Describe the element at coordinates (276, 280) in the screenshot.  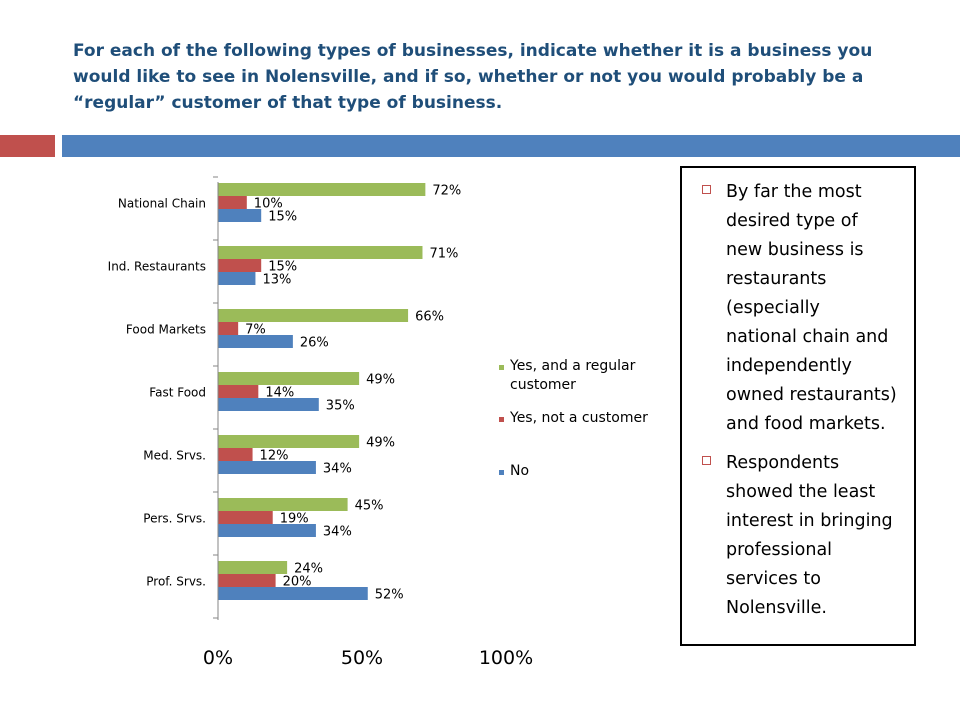
I see `data-label: 13%` at that location.